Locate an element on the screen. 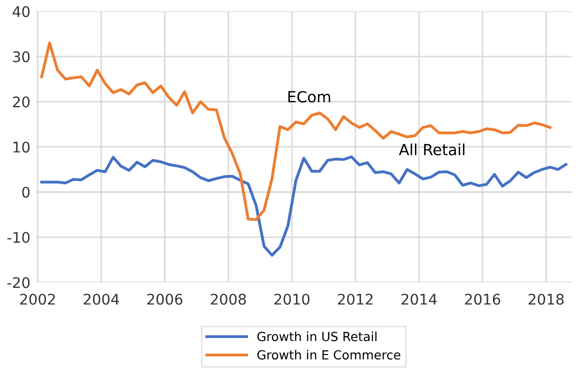 This screenshot has width=582, height=379. x-tick-label: 2018 is located at coordinates (546, 299).